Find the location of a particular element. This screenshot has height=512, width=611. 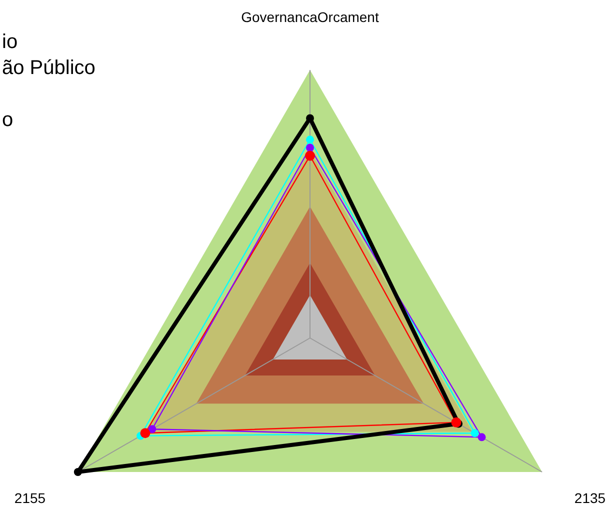

text: o is located at coordinates (8, 120).